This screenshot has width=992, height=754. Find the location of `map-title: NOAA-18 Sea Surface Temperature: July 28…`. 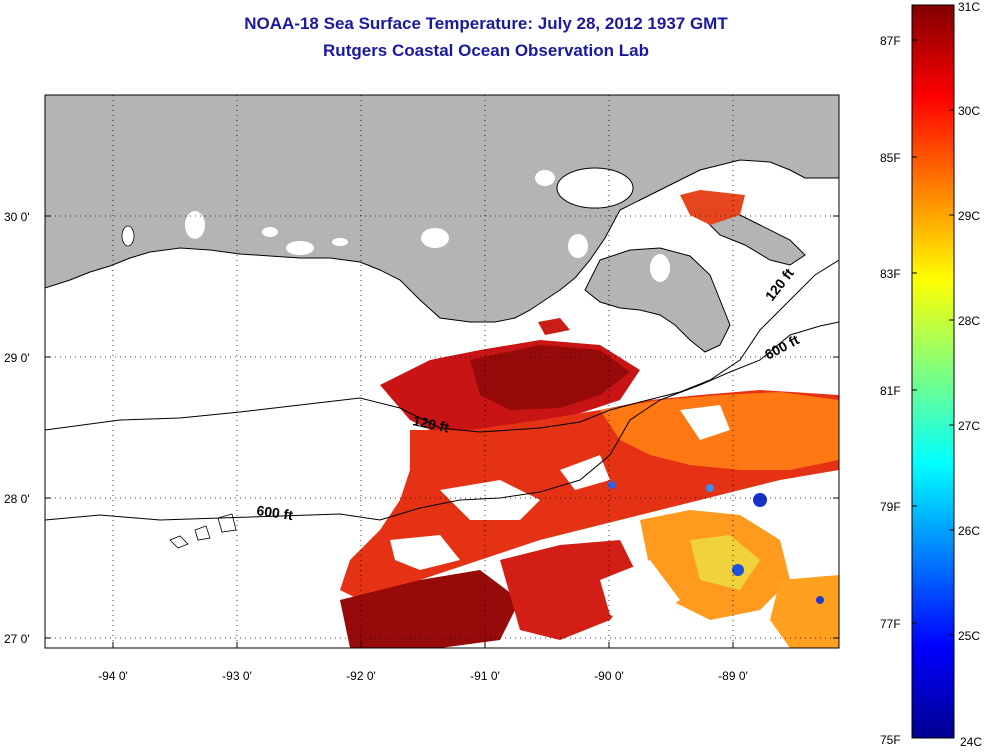

map-title: NOAA-18 Sea Surface Temperature: July 28… is located at coordinates (486, 23).